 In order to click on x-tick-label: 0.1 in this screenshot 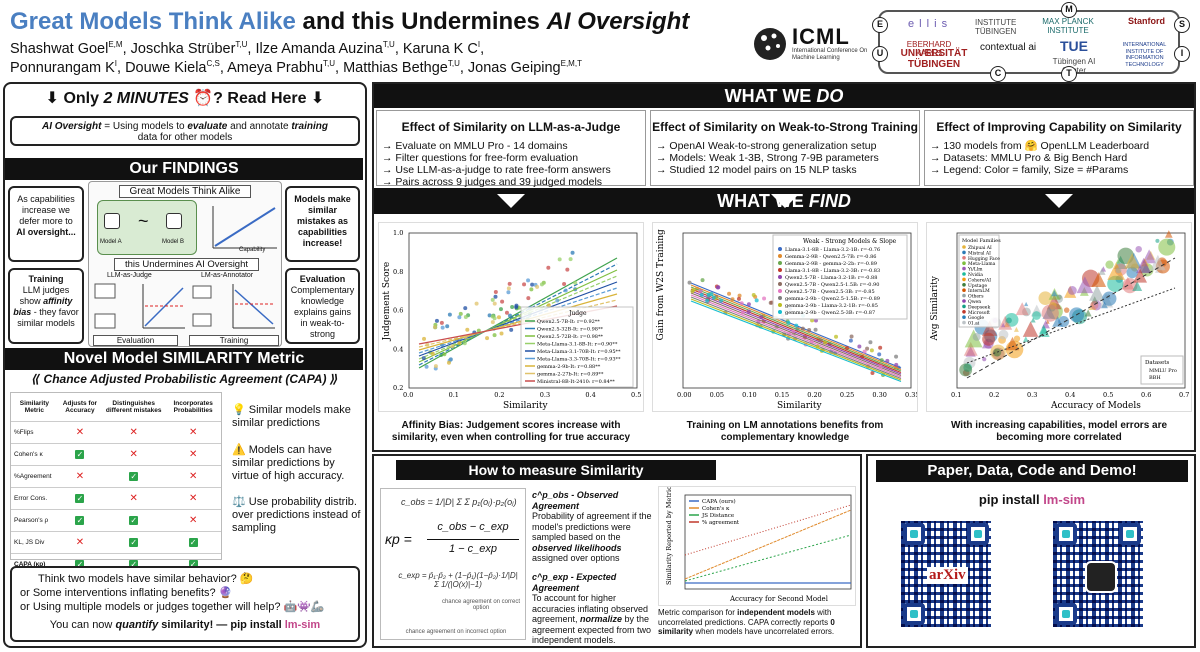, I will do `click(956, 395)`.